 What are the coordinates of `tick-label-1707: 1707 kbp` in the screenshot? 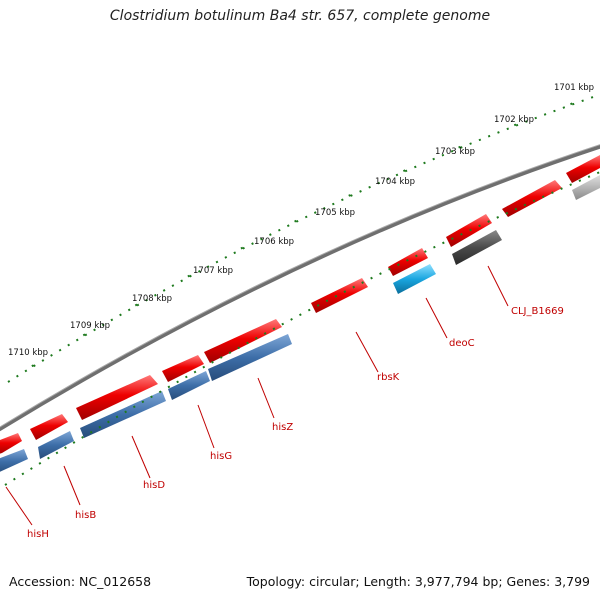 It's located at (213, 271).